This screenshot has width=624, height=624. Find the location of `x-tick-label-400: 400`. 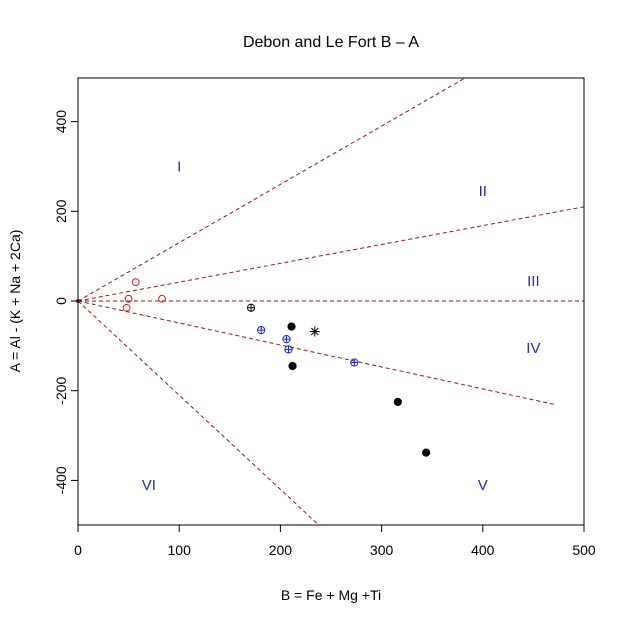

x-tick-label-400: 400 is located at coordinates (483, 550).